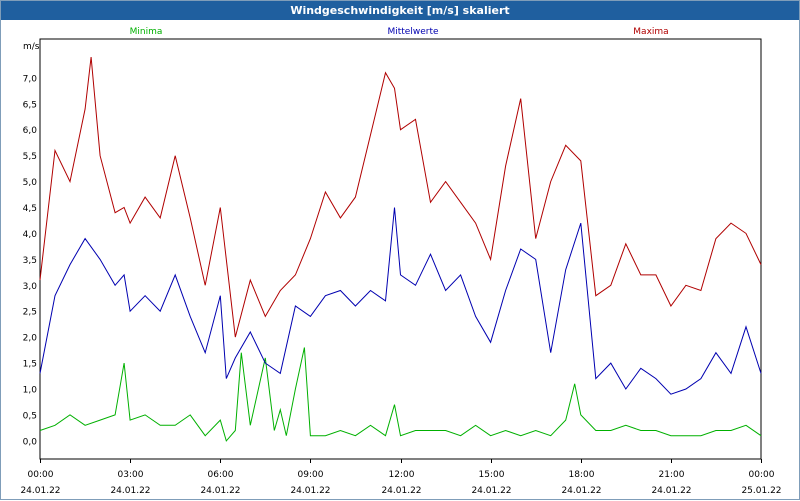  What do you see at coordinates (30, 442) in the screenshot?
I see `y-tick-label: 0,0` at bounding box center [30, 442].